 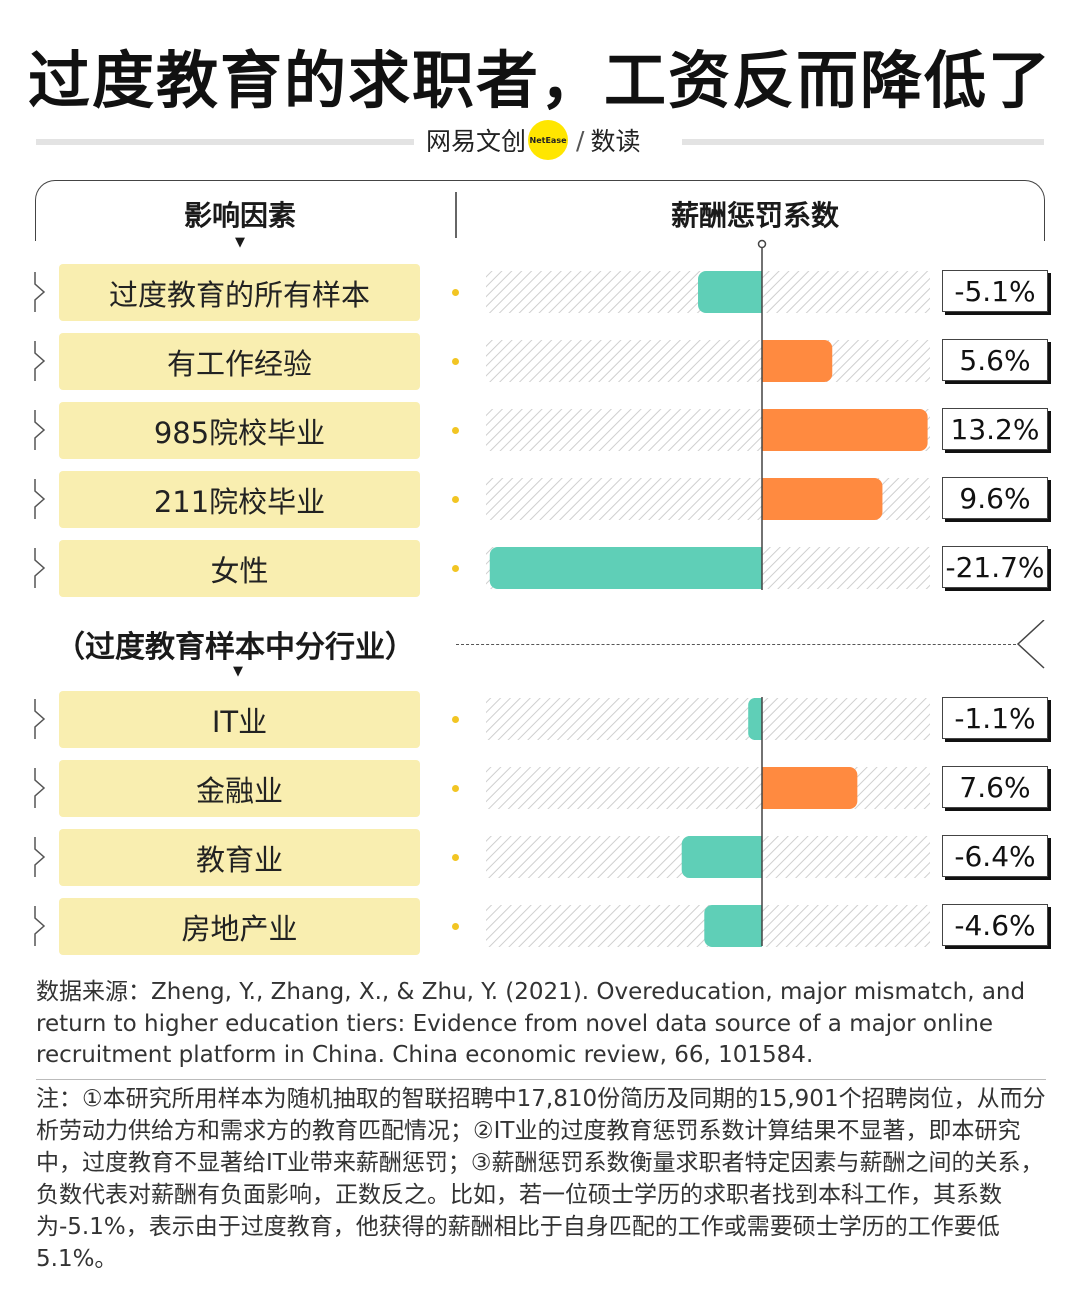 I want to click on header-divider, so click(x=456, y=215).